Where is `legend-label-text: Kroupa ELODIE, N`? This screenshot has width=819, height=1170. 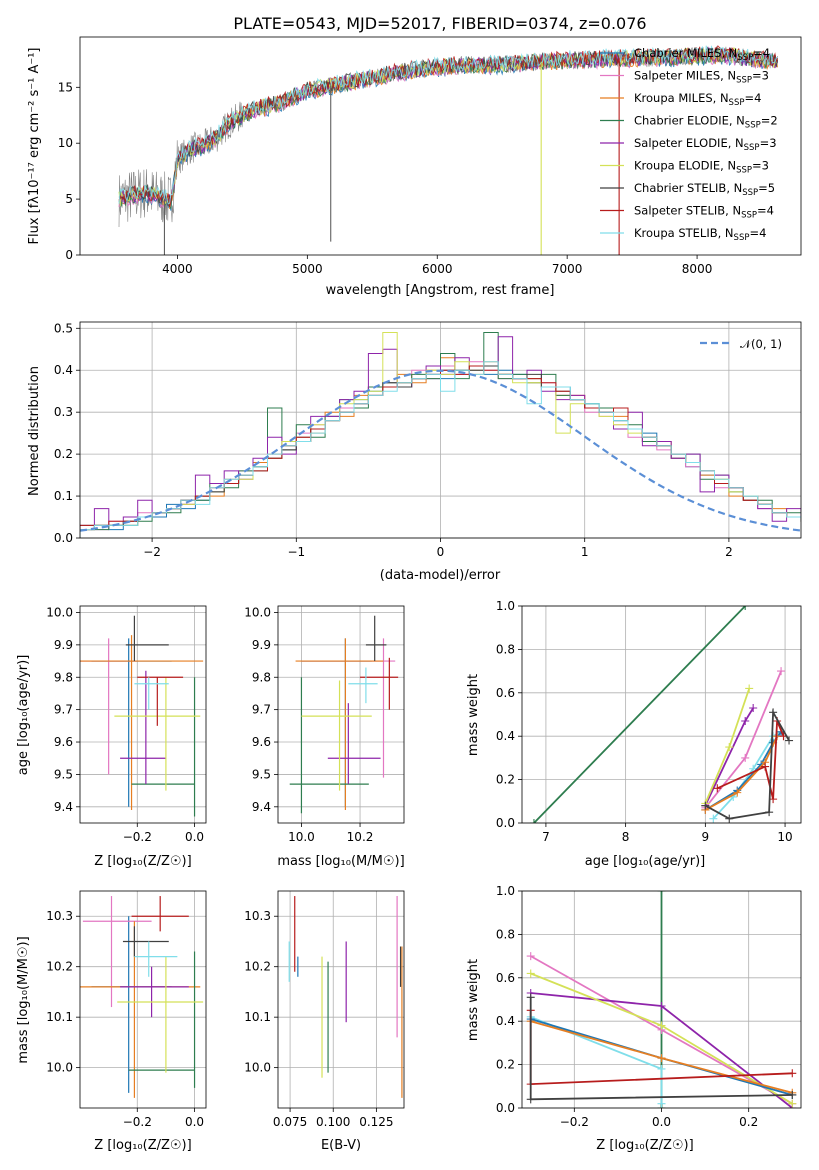
legend-label-text: Kroupa ELODIE, N is located at coordinates (685, 166).